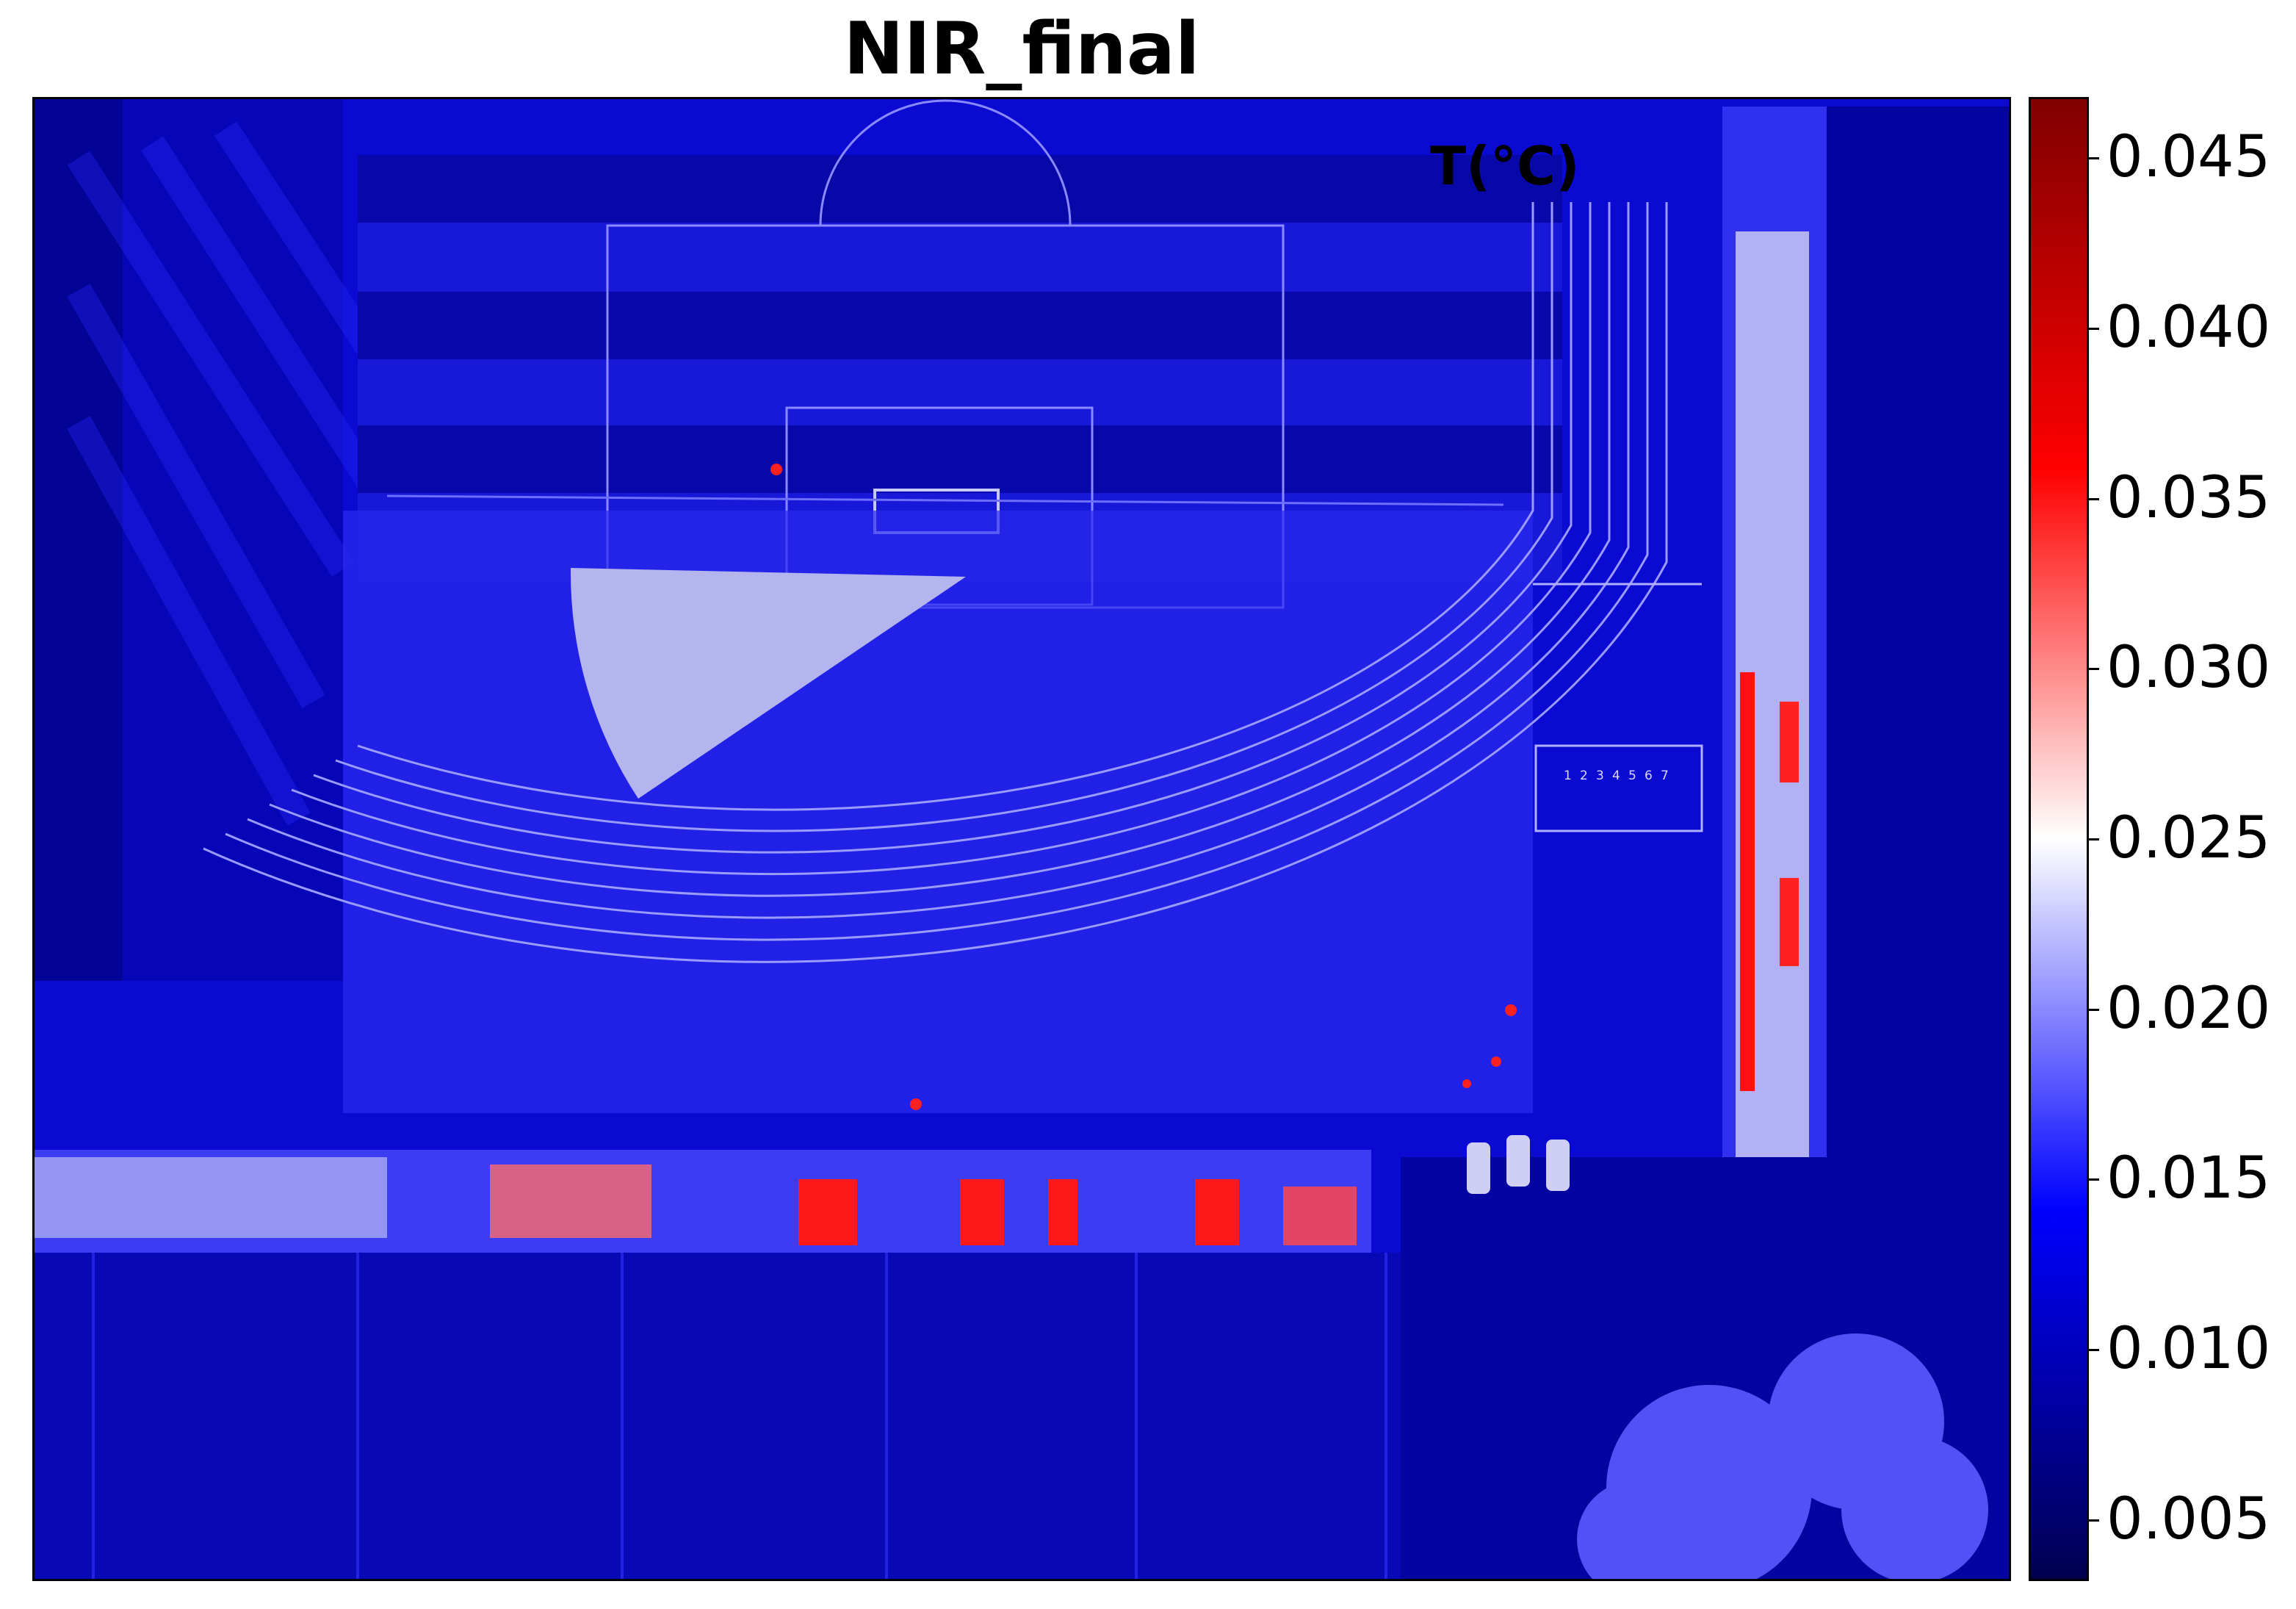 This screenshot has height=1609, width=2296. I want to click on lane-number: 1, so click(1568, 775).